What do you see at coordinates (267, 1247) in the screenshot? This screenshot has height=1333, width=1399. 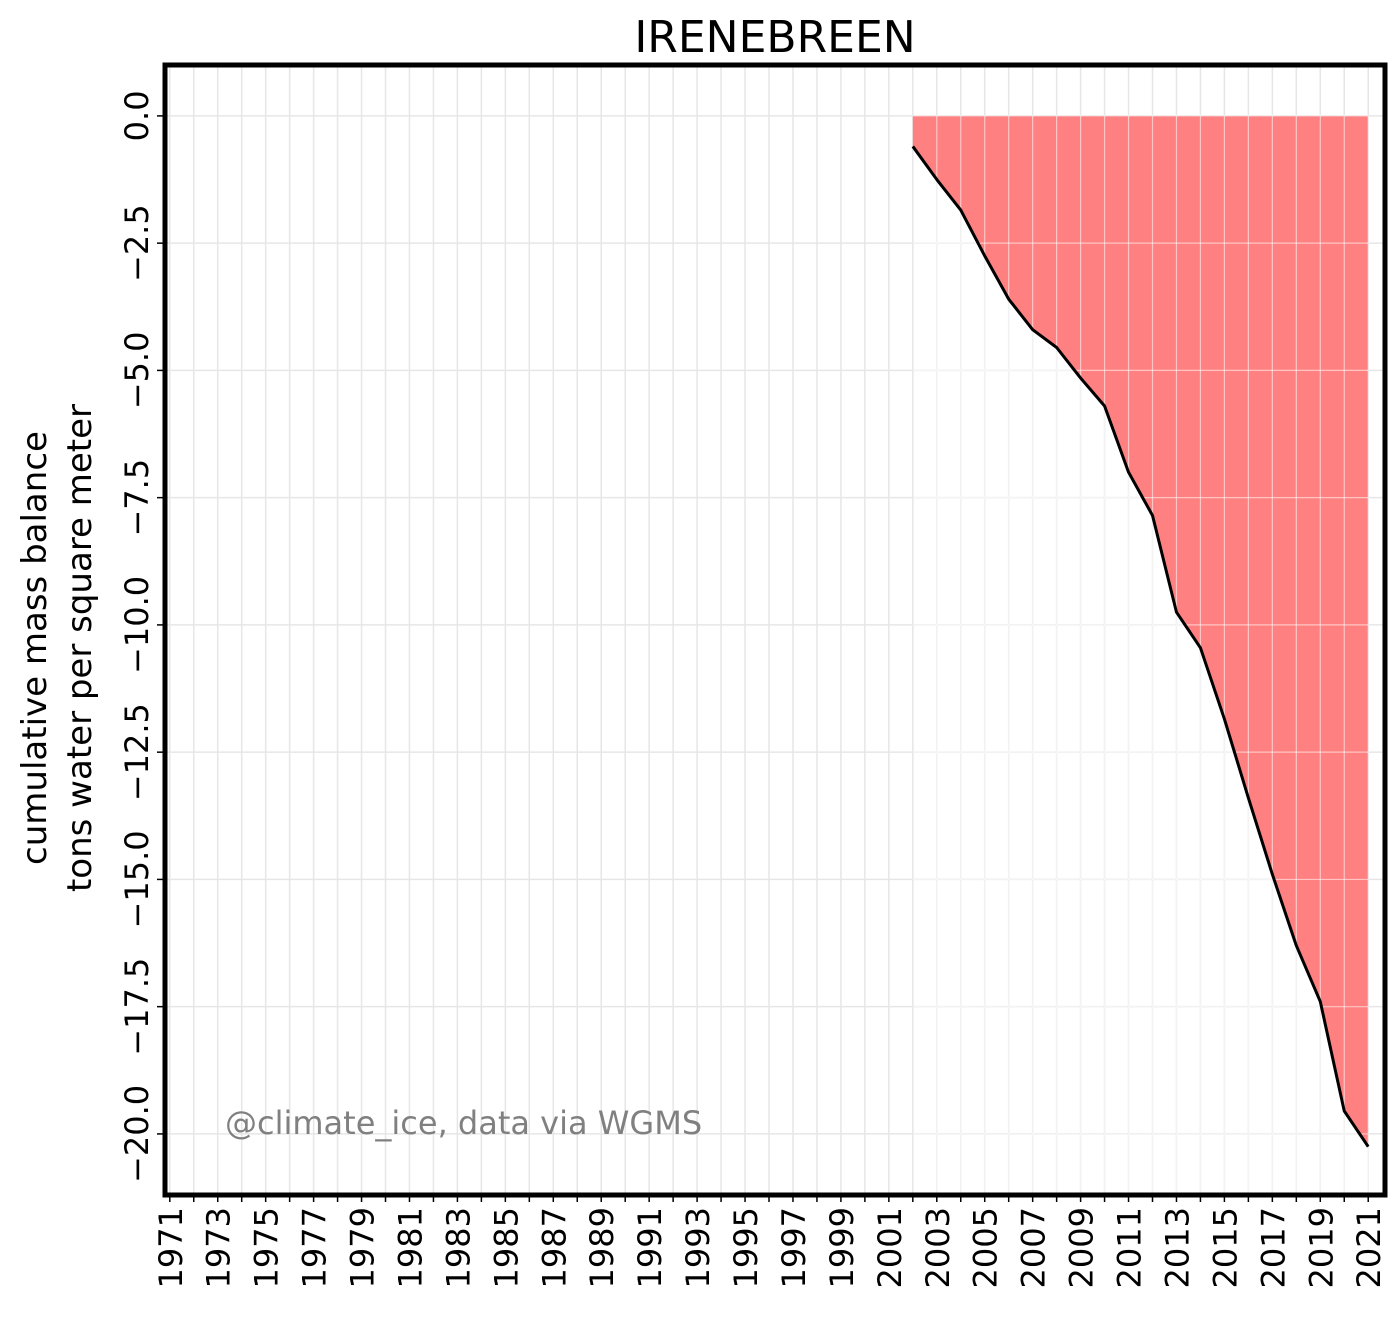 I see `x-tick-label: 1975` at bounding box center [267, 1247].